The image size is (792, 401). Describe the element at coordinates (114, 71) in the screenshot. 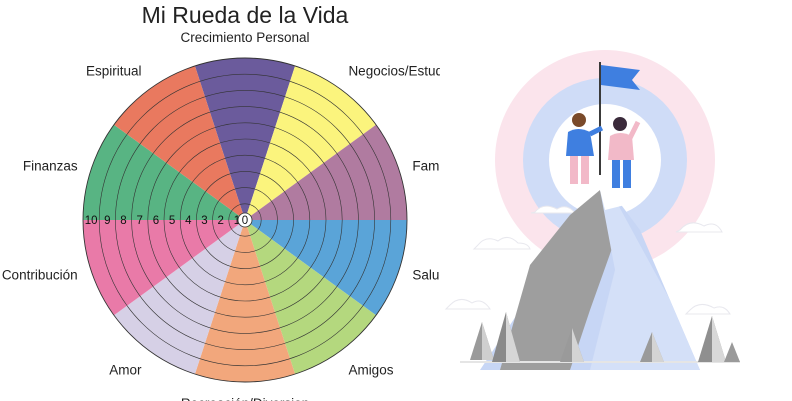

I see `category-label: Espiritual` at that location.